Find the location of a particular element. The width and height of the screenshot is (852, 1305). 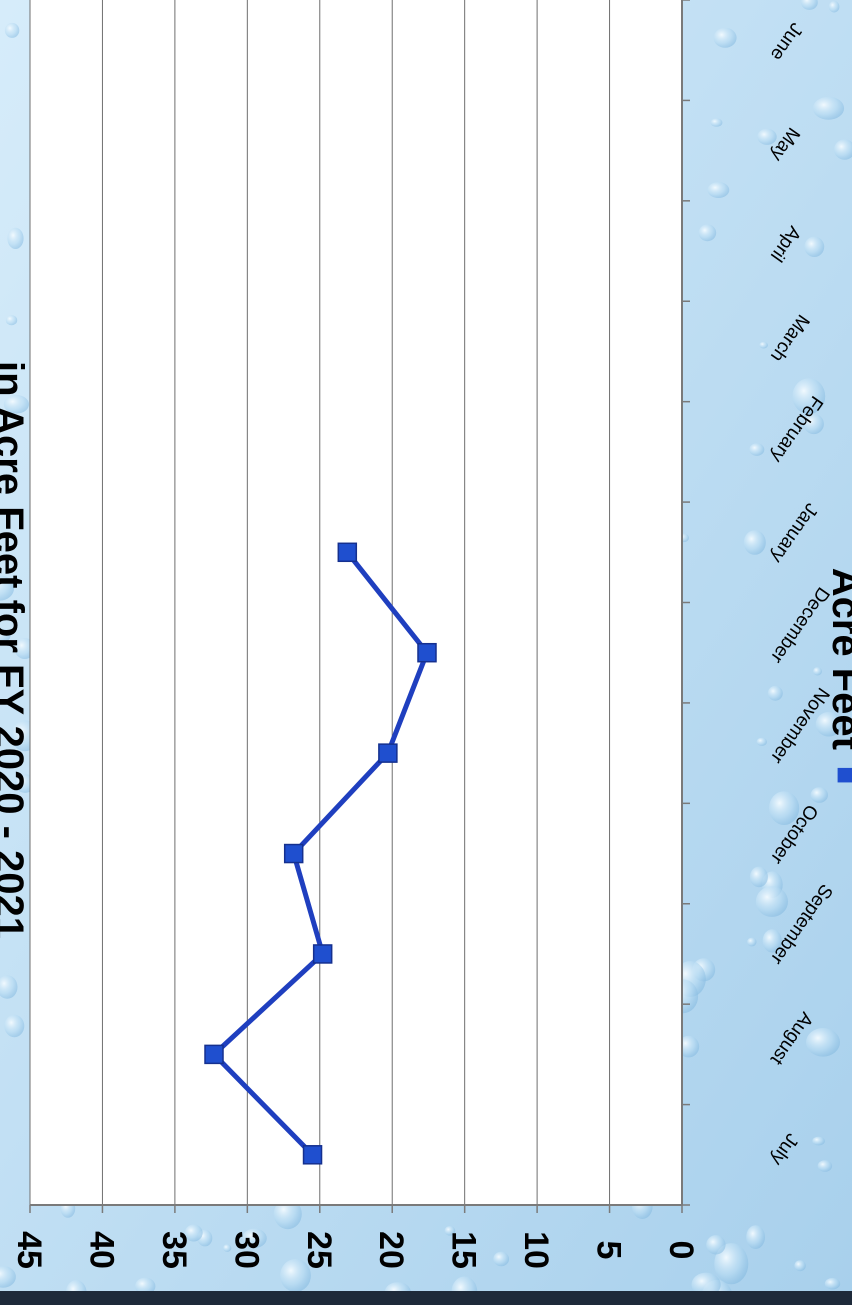

value-tick-label: 5 is located at coordinates (609, 1250).